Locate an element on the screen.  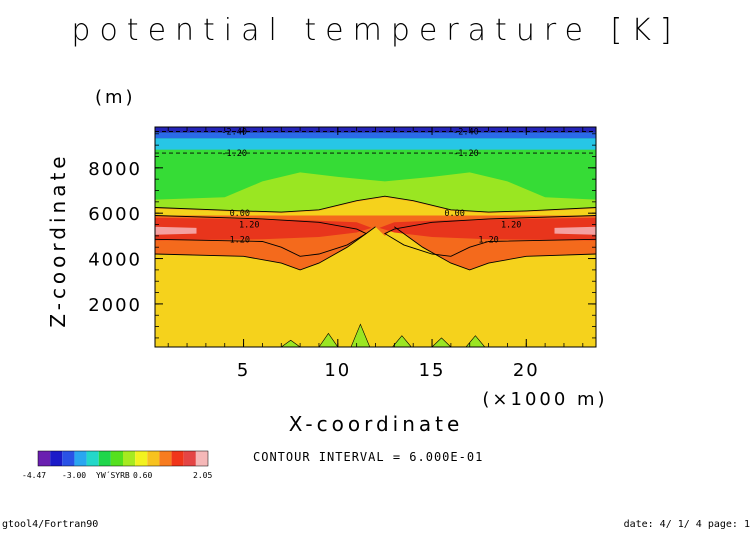
y-axis-unit: (m) is located at coordinates (115, 97).